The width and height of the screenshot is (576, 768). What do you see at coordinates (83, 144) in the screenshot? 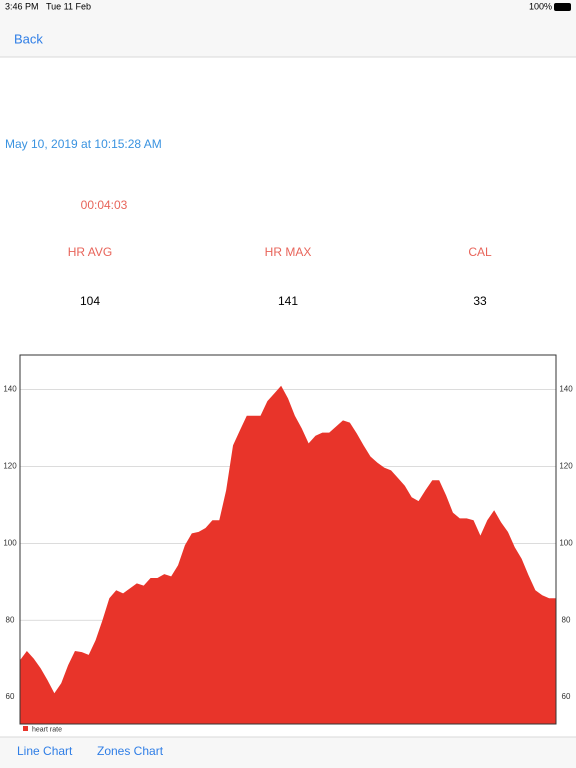
I see `workout-date: May 10, 2019 at 10:15:28 AM` at bounding box center [83, 144].